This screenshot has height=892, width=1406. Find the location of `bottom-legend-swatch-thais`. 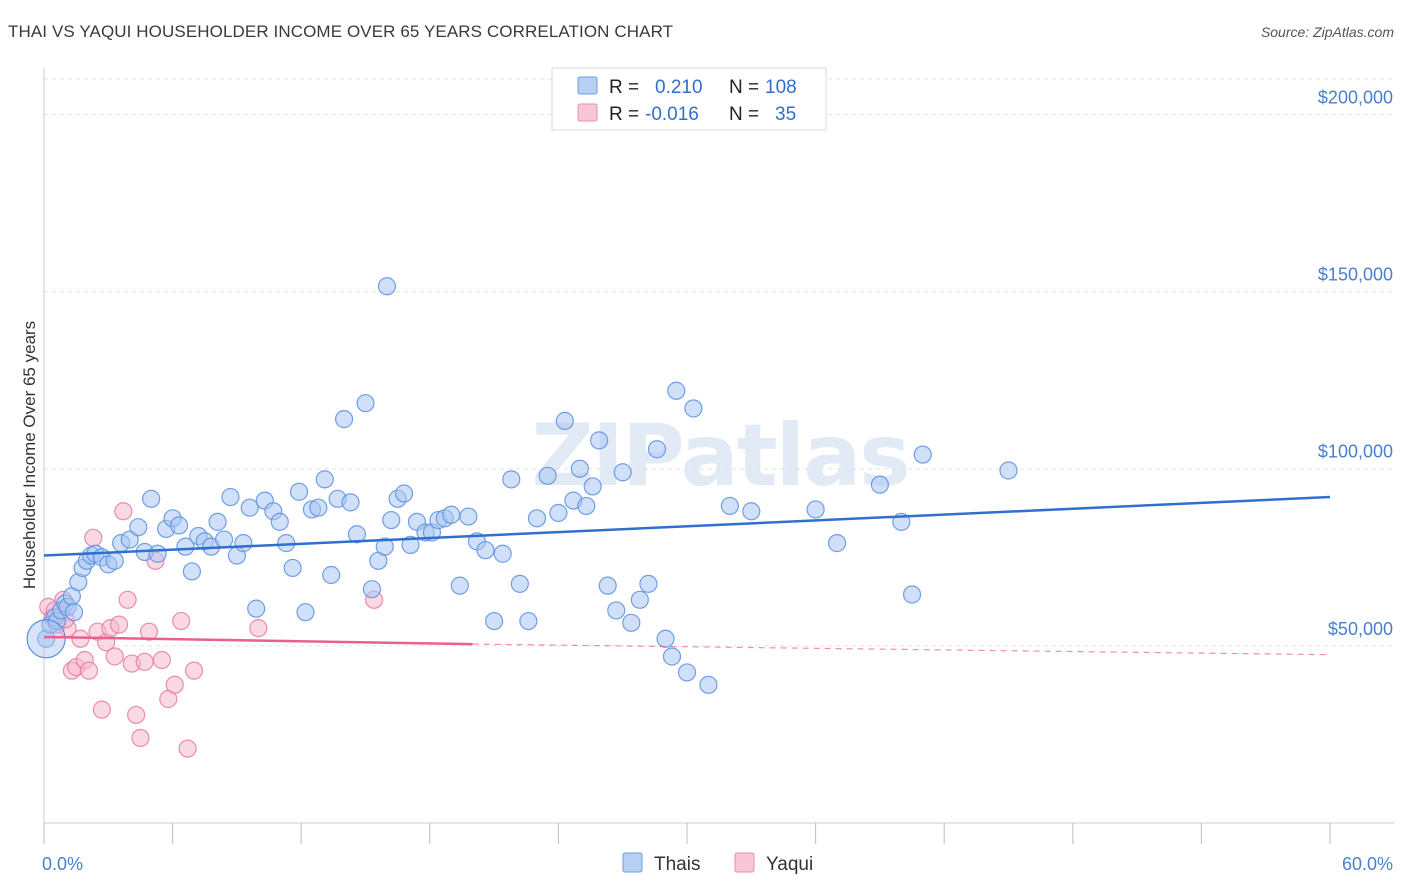

bottom-legend-swatch-thais is located at coordinates (632, 862).